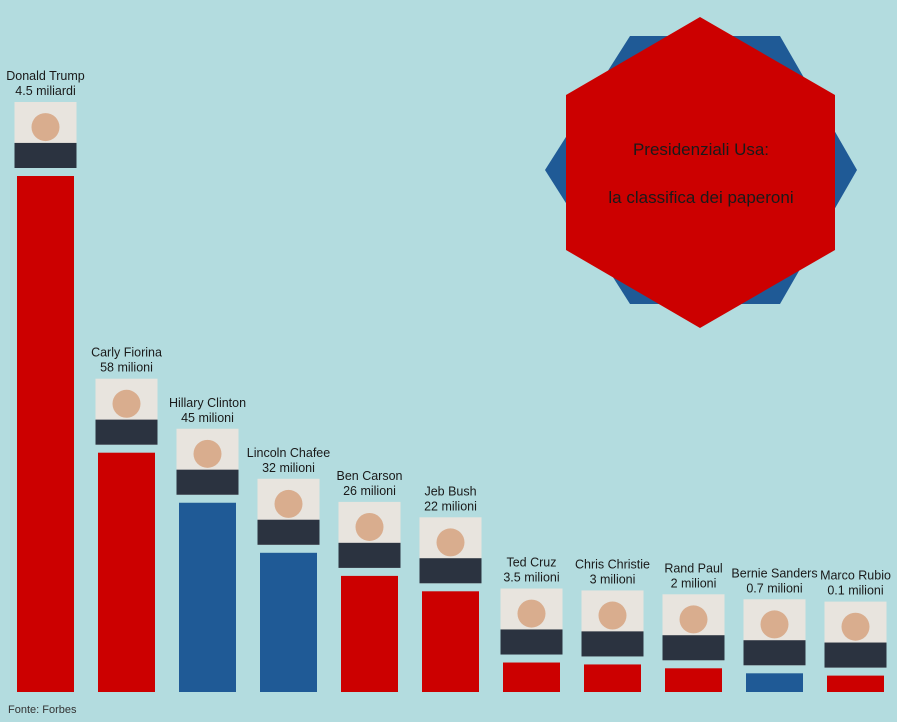 The image size is (897, 722). What do you see at coordinates (369, 476) in the screenshot?
I see `candidate-name-ben-carson: Ben Carson` at bounding box center [369, 476].